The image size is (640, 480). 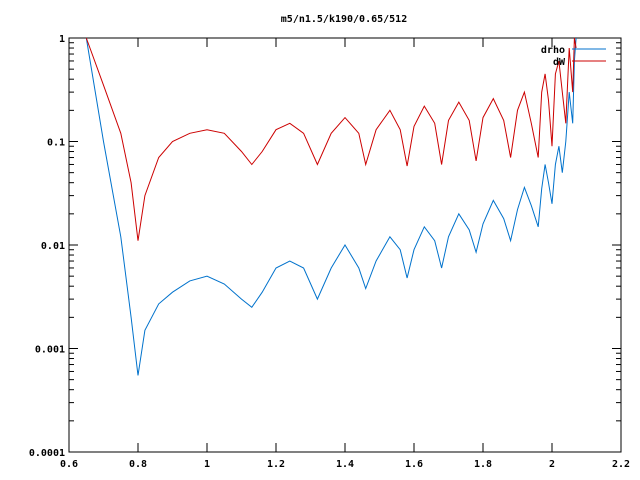 What do you see at coordinates (138, 464) in the screenshot?
I see `x-tick-label: 0.8` at bounding box center [138, 464].